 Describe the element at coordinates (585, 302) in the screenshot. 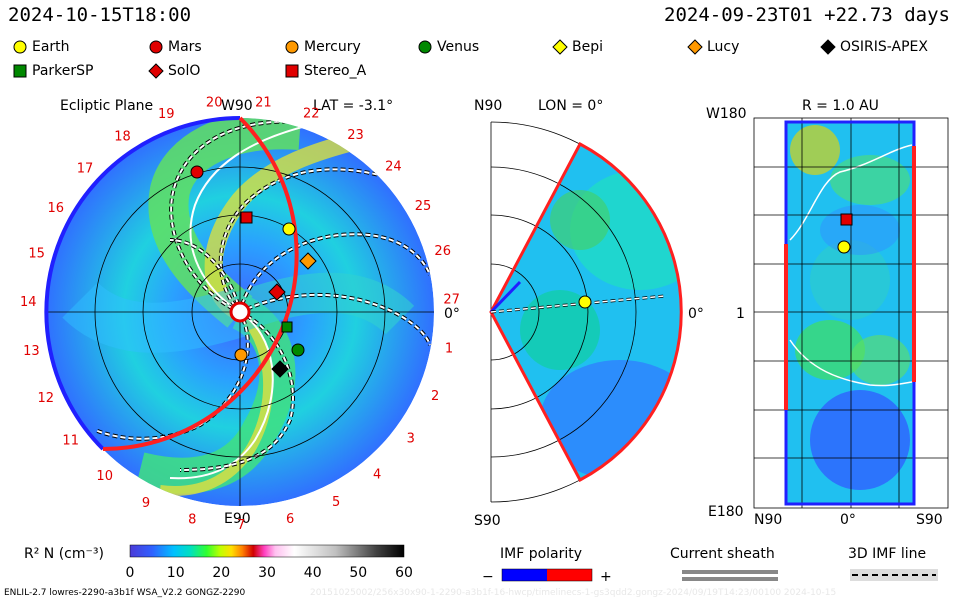

I see `meridional-earth-marker` at that location.